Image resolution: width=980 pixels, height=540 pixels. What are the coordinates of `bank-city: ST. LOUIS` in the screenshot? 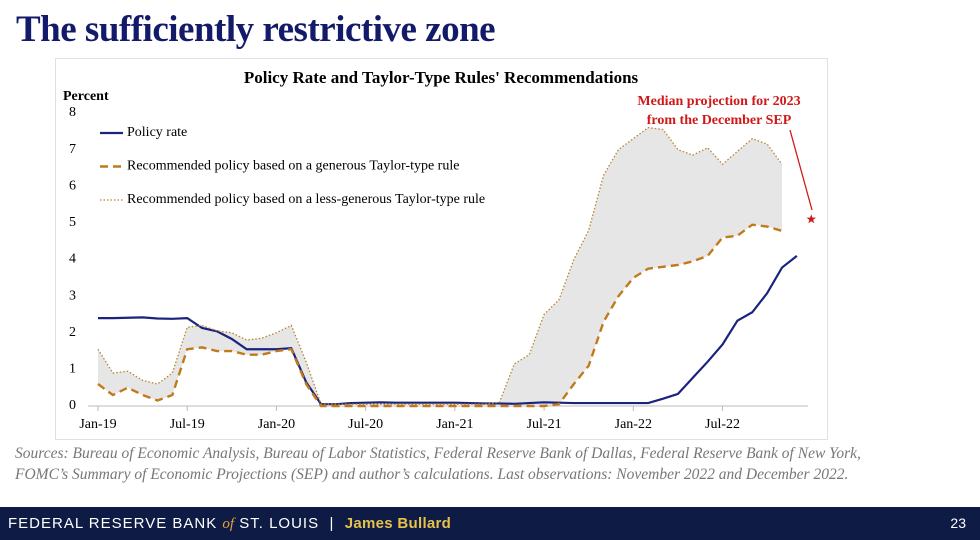 It's located at (279, 523).